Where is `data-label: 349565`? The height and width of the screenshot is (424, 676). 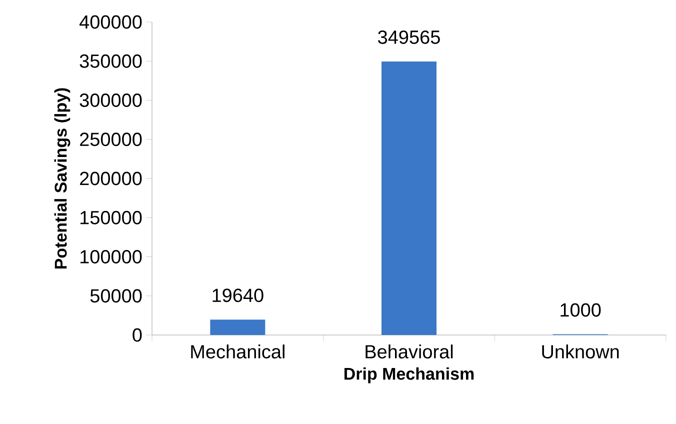 data-label: 349565 is located at coordinates (409, 37).